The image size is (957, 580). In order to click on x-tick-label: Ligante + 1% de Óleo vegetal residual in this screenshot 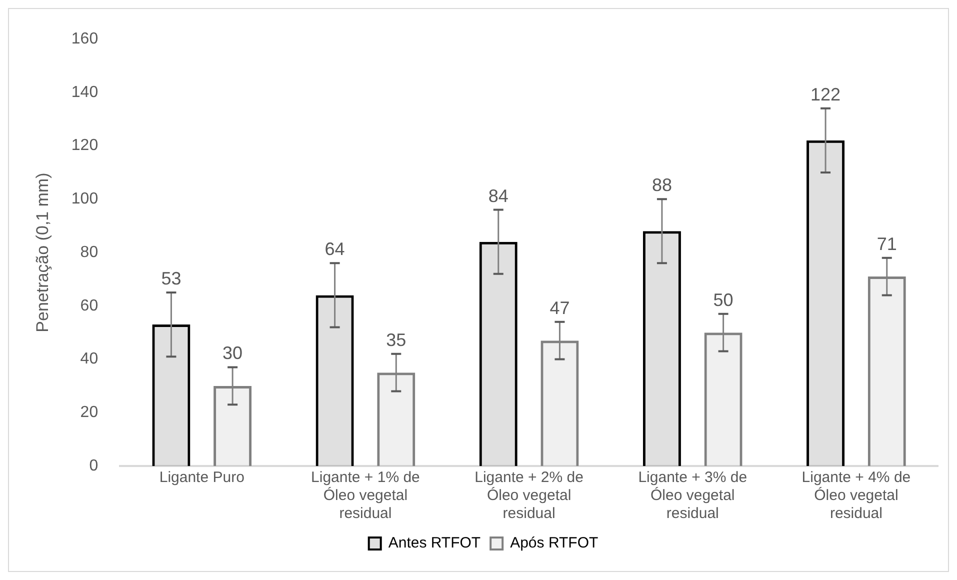, I will do `click(365, 495)`.